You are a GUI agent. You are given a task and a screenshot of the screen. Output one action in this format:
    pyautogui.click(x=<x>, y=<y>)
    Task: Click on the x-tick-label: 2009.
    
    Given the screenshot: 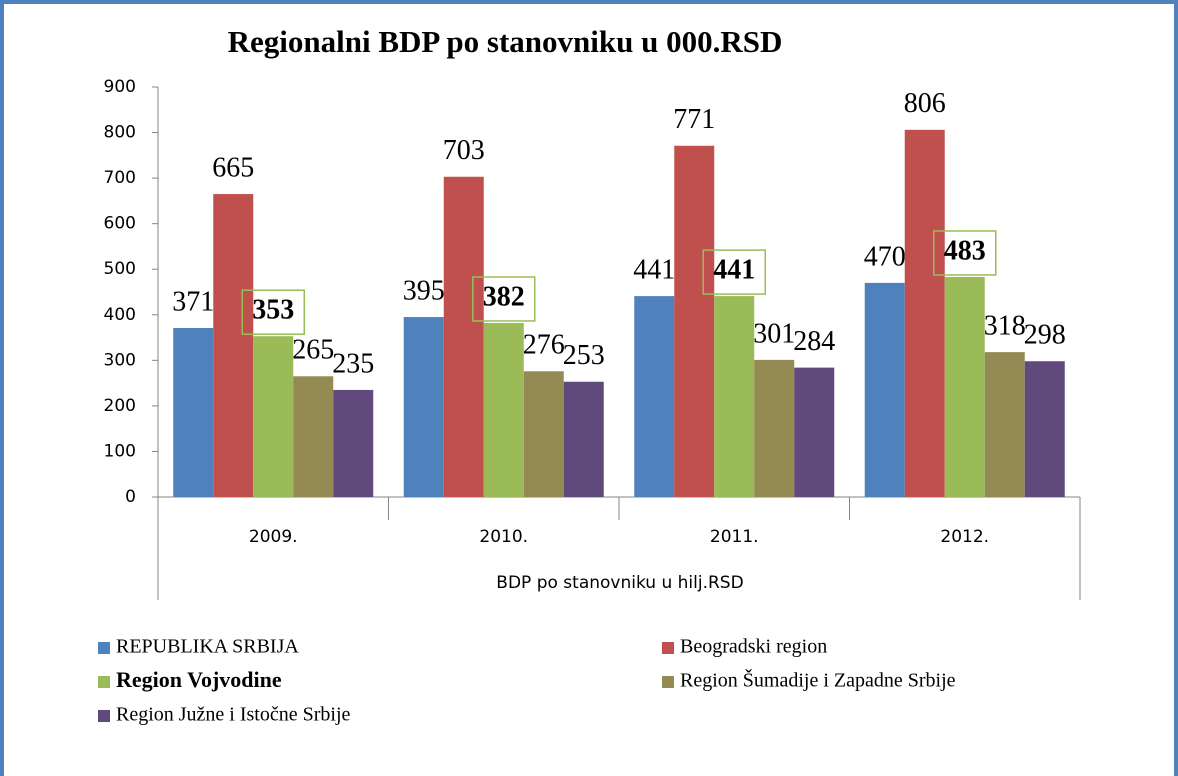 What is the action you would take?
    pyautogui.click(x=273, y=537)
    